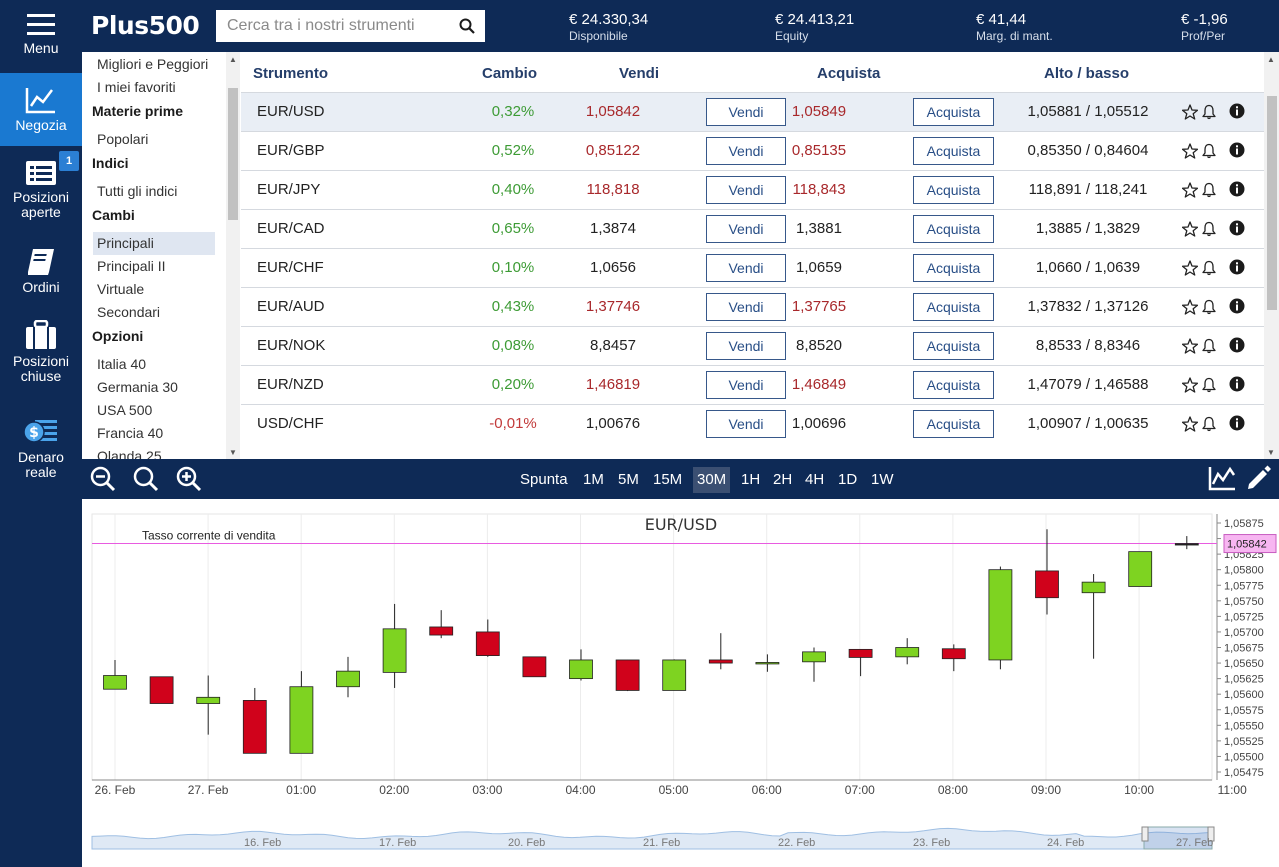 Image resolution: width=1279 pixels, height=867 pixels. Describe the element at coordinates (137, 387) in the screenshot. I see `category-item: Germania 30` at that location.